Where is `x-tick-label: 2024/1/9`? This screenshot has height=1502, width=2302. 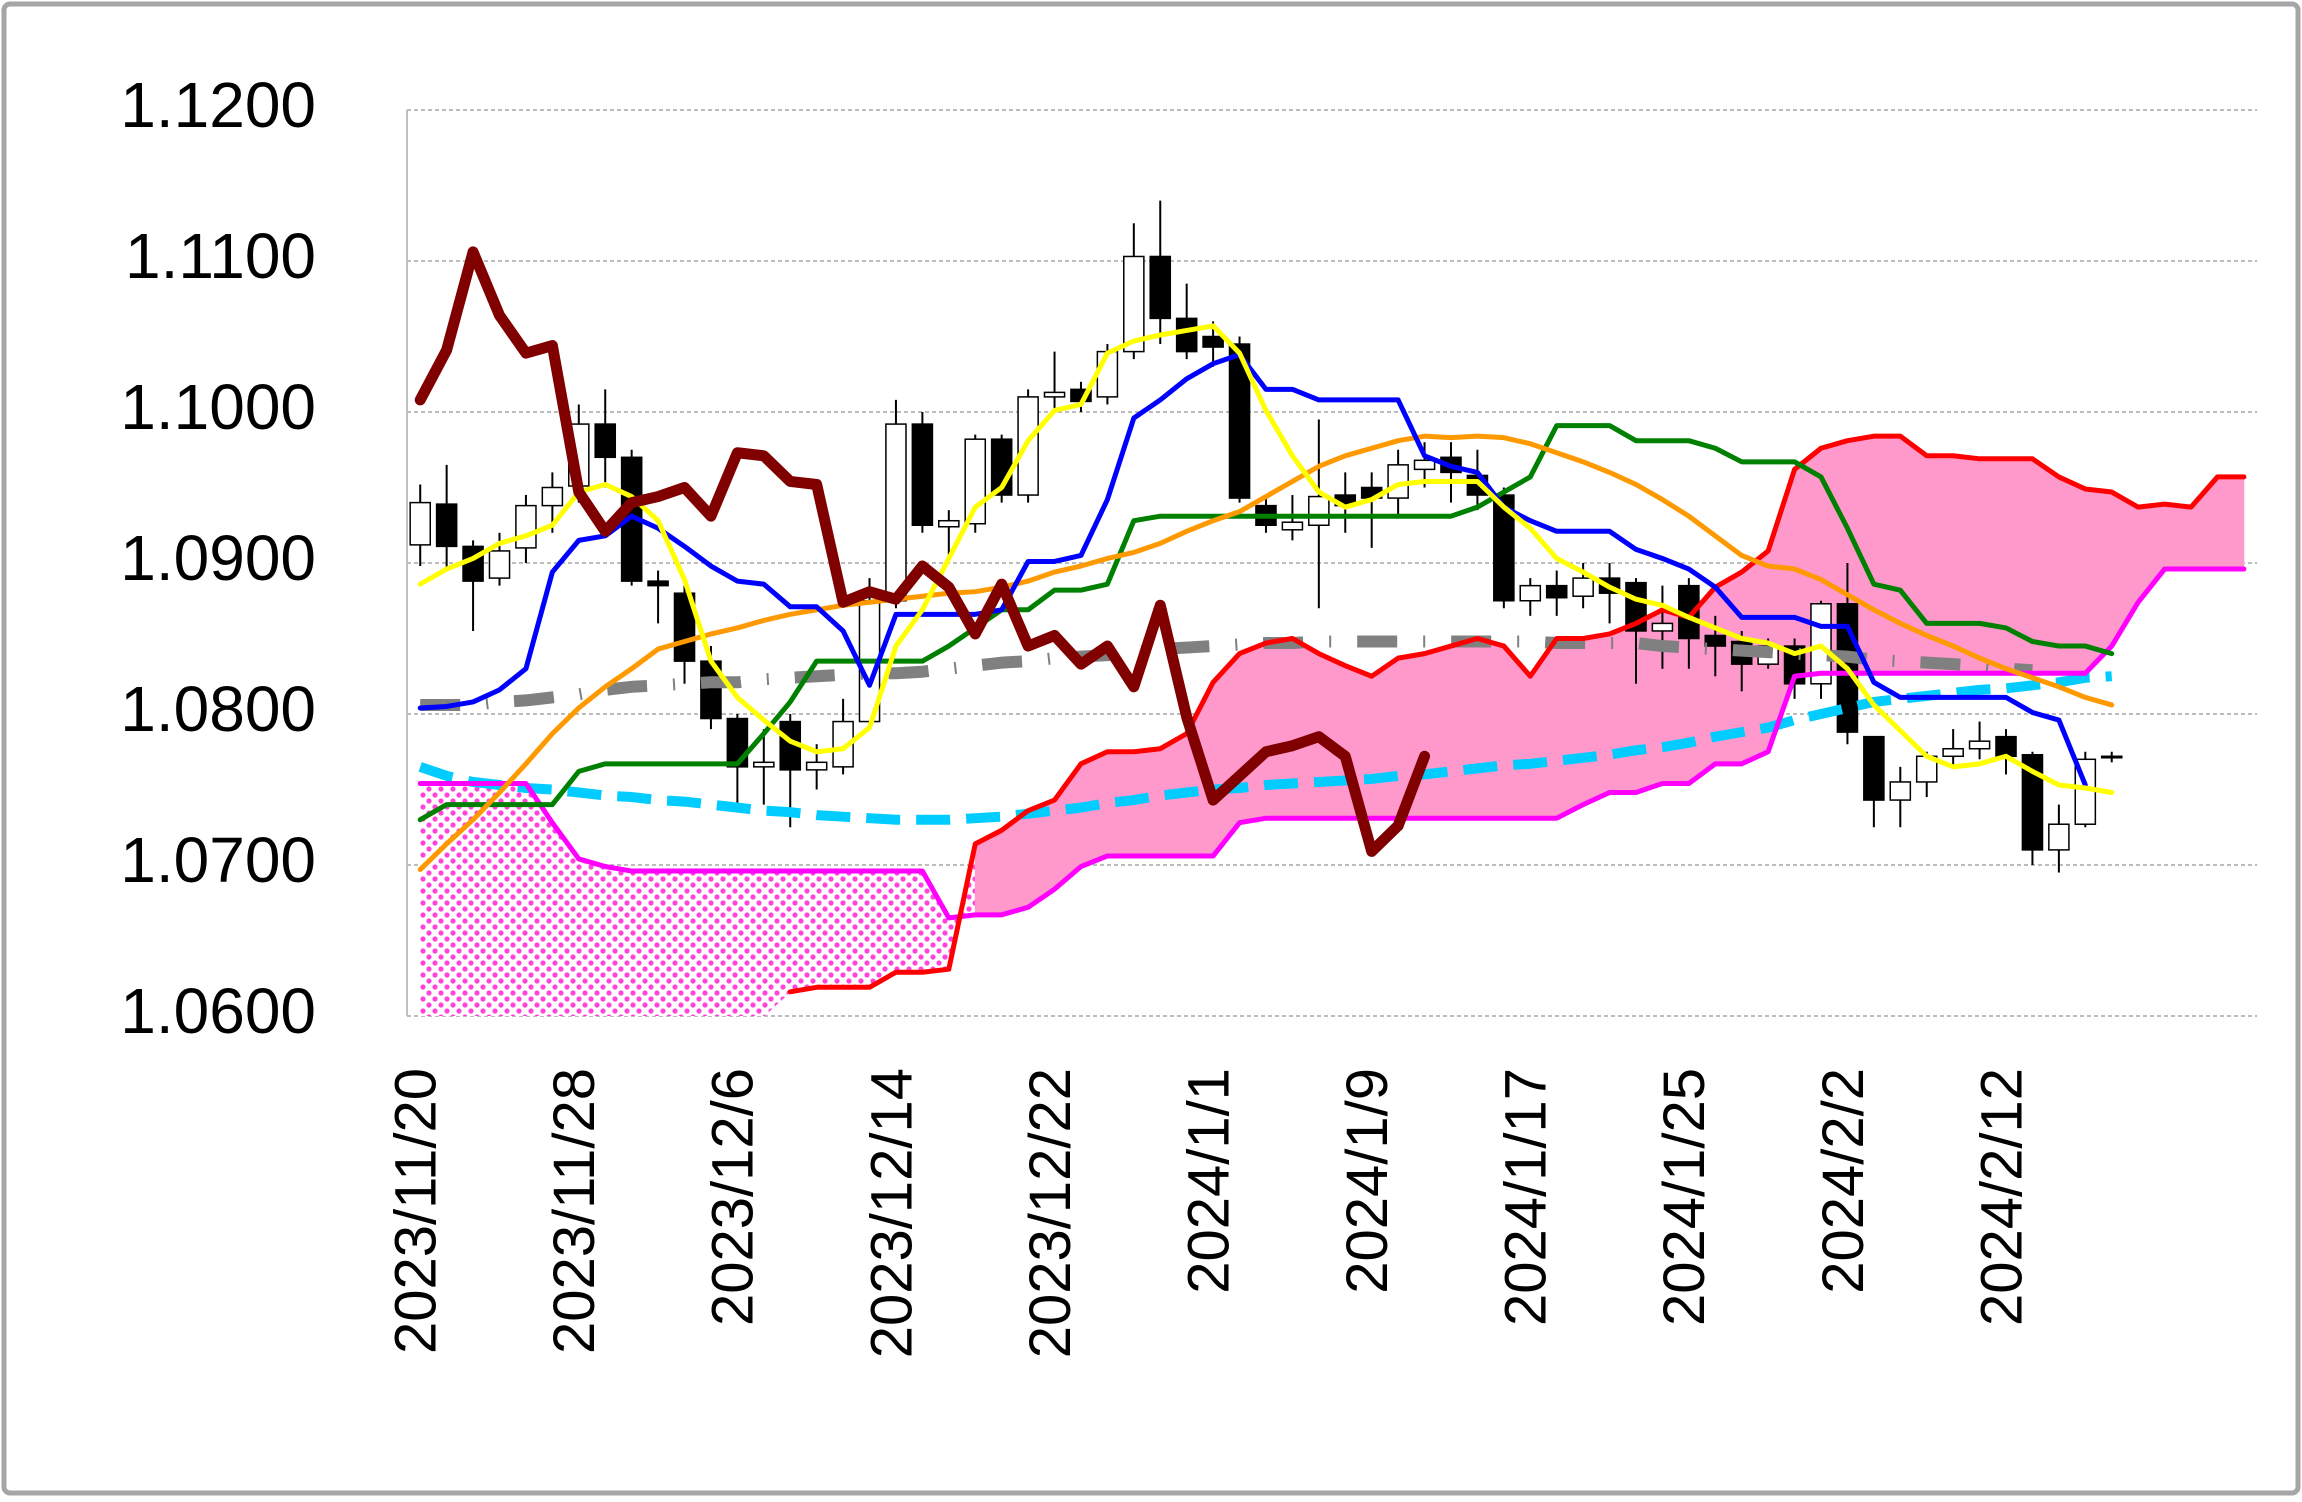 x-tick-label: 2024/1/9 is located at coordinates (1367, 1181).